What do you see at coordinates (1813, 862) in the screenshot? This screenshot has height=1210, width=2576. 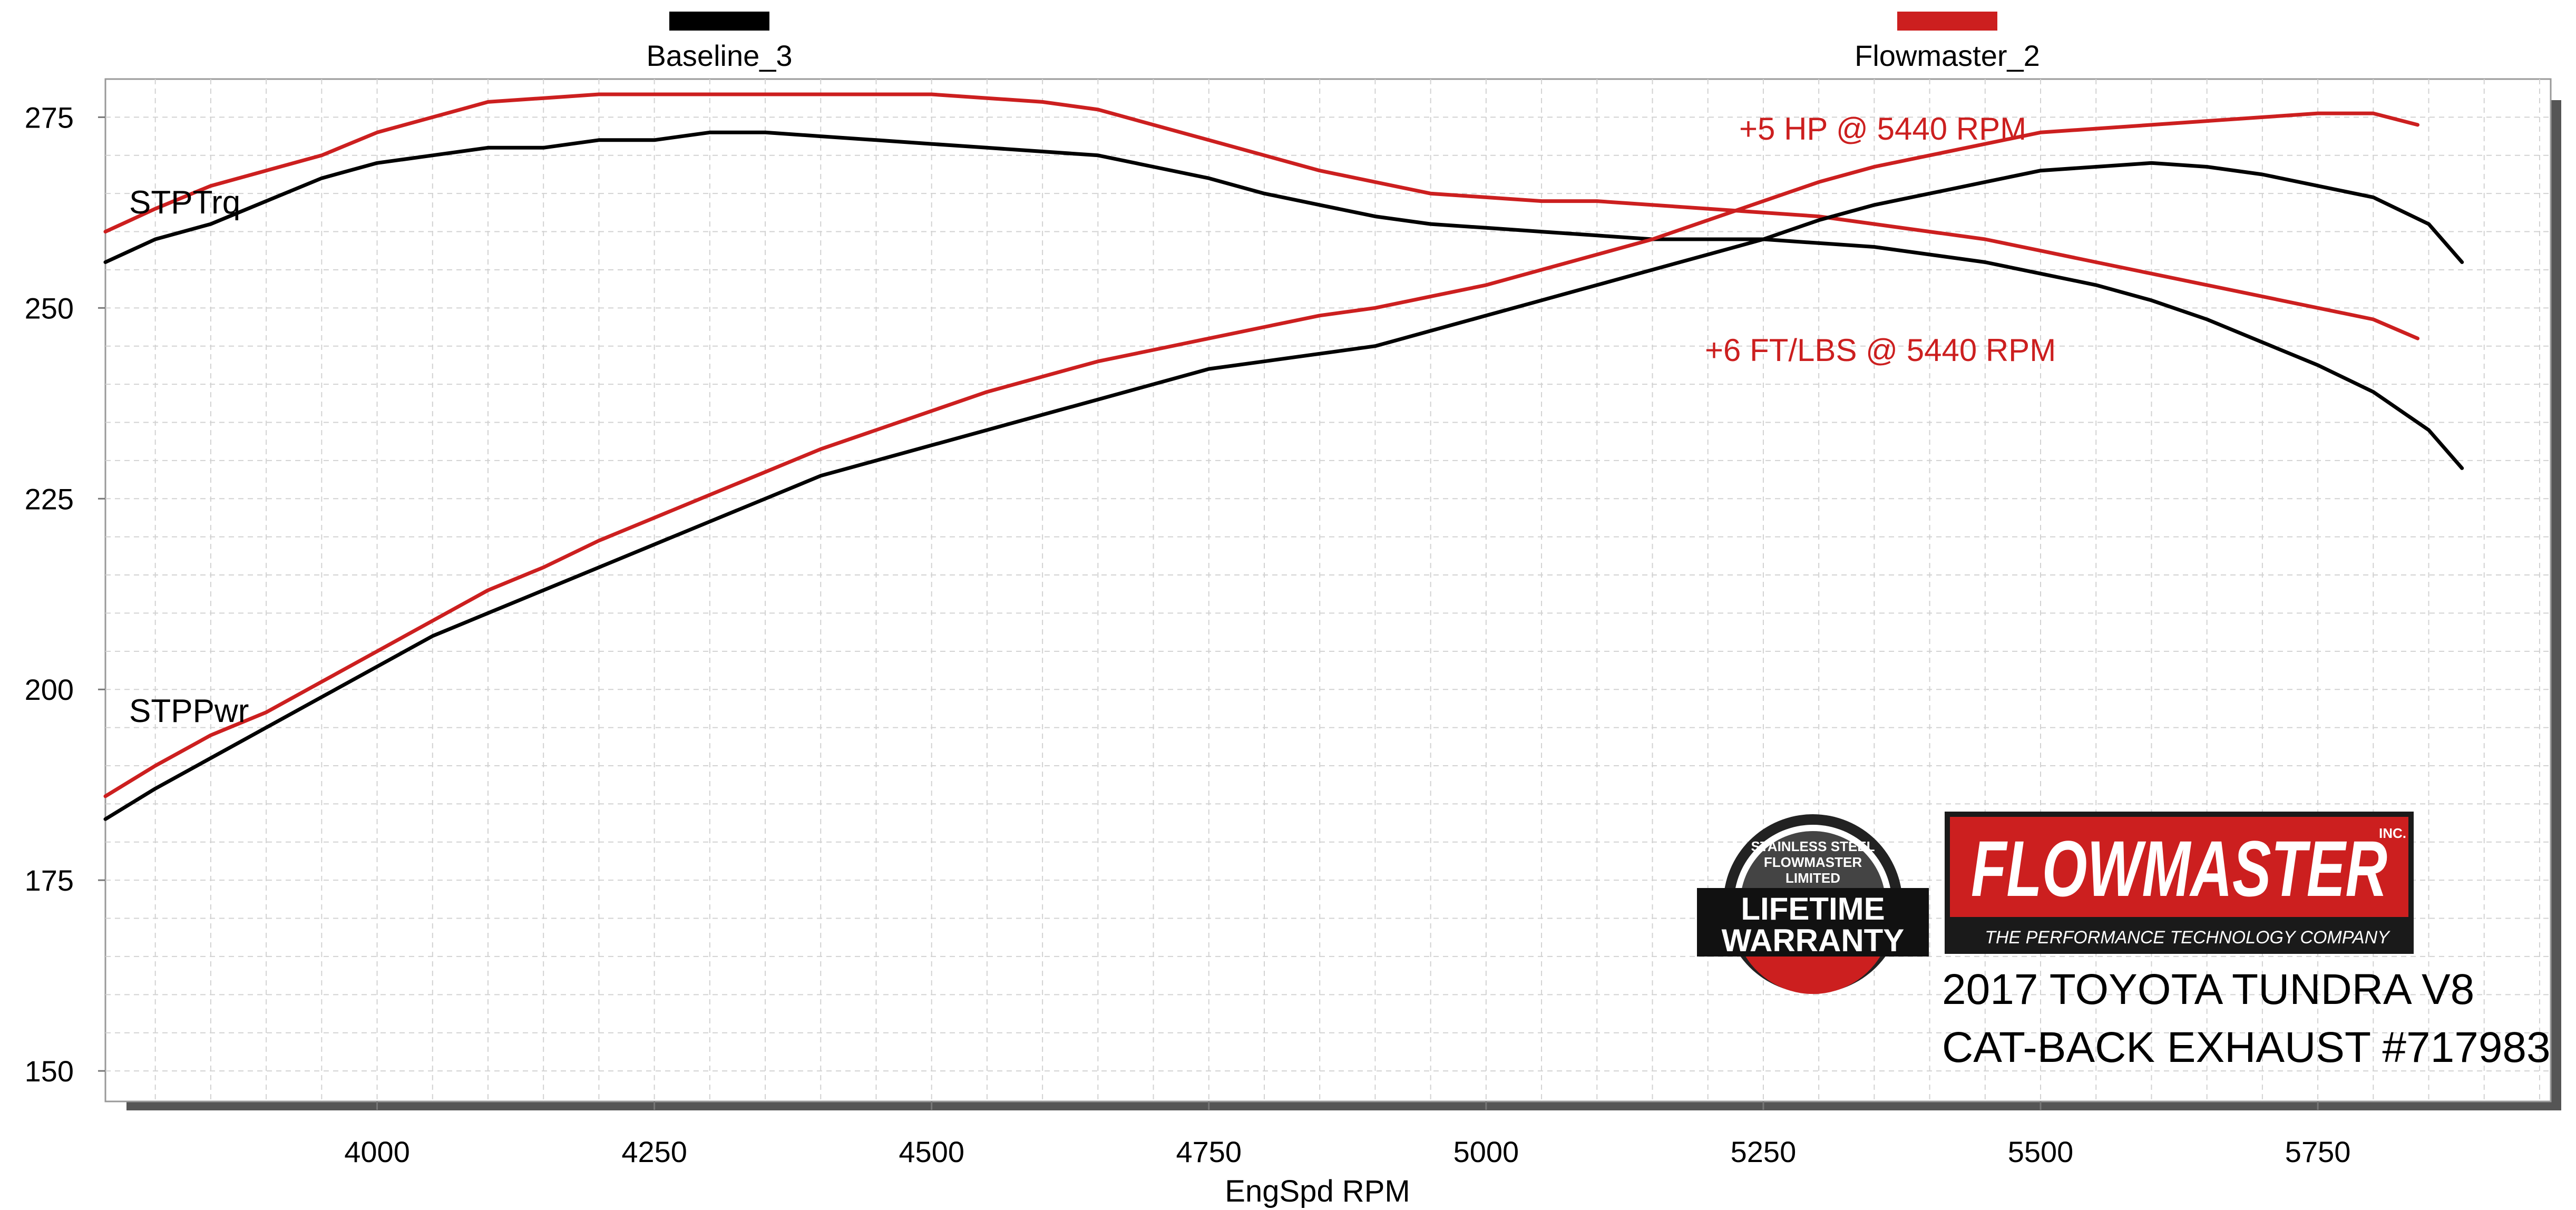 I see `seal-brand-text: FLOWMASTER` at bounding box center [1813, 862].